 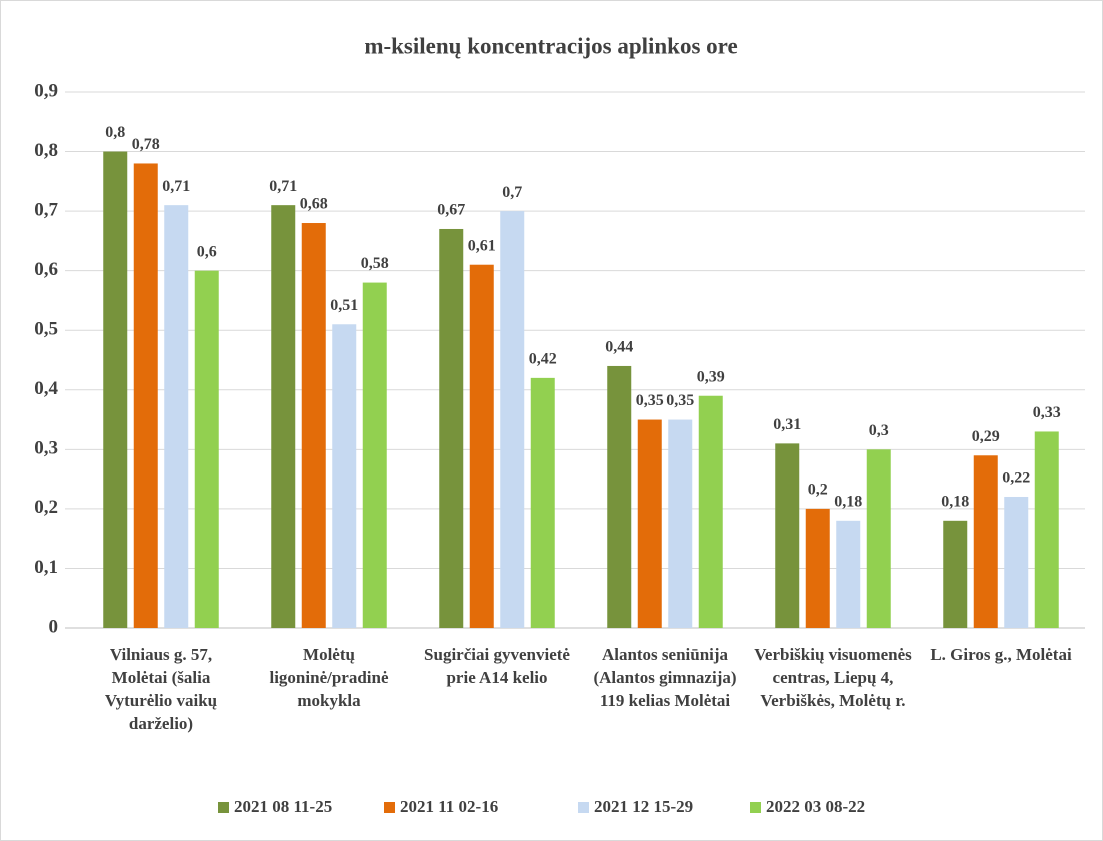 What do you see at coordinates (46, 90) in the screenshot?
I see `y-tick-label: 0,9` at bounding box center [46, 90].